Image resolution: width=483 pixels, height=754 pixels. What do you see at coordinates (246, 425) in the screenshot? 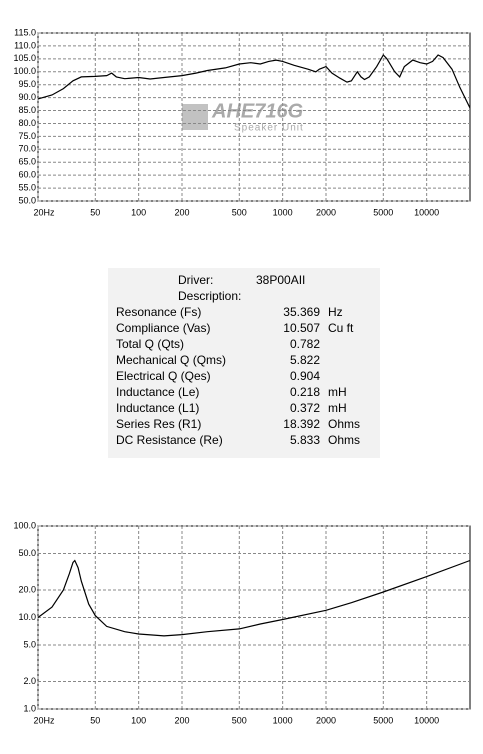
I see `parameter-row: Series Res (R1) 18.392 Ohms` at bounding box center [246, 425].